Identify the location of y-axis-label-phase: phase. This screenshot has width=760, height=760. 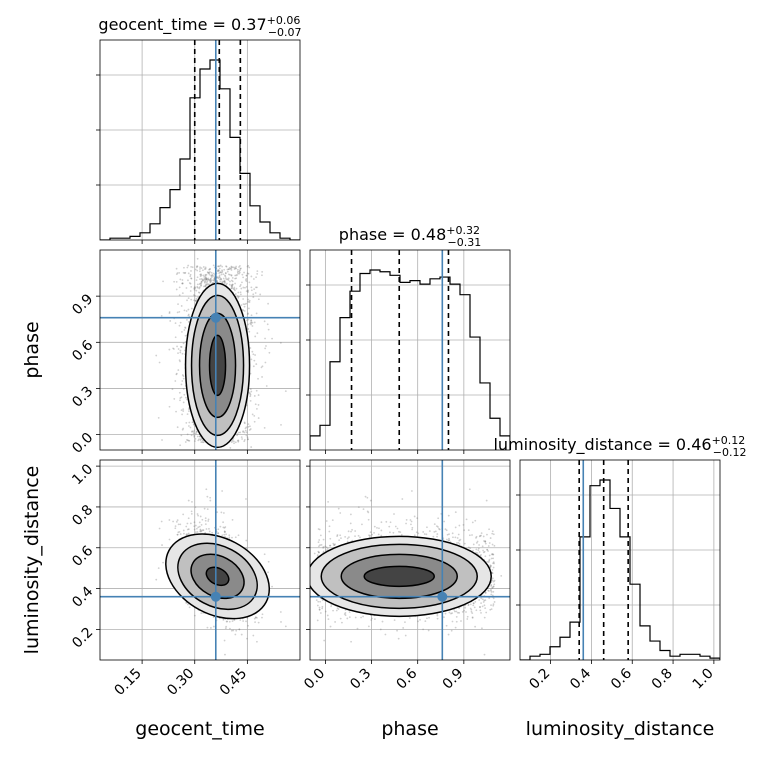
(32, 349).